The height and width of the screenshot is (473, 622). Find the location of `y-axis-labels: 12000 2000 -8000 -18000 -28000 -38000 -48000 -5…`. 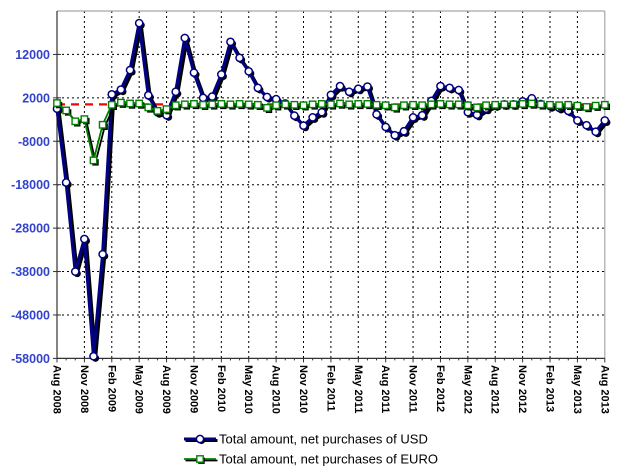

y-axis-labels: 12000 2000 -8000 -18000 -28000 -38000 -48000 -5… is located at coordinates (30, 207).